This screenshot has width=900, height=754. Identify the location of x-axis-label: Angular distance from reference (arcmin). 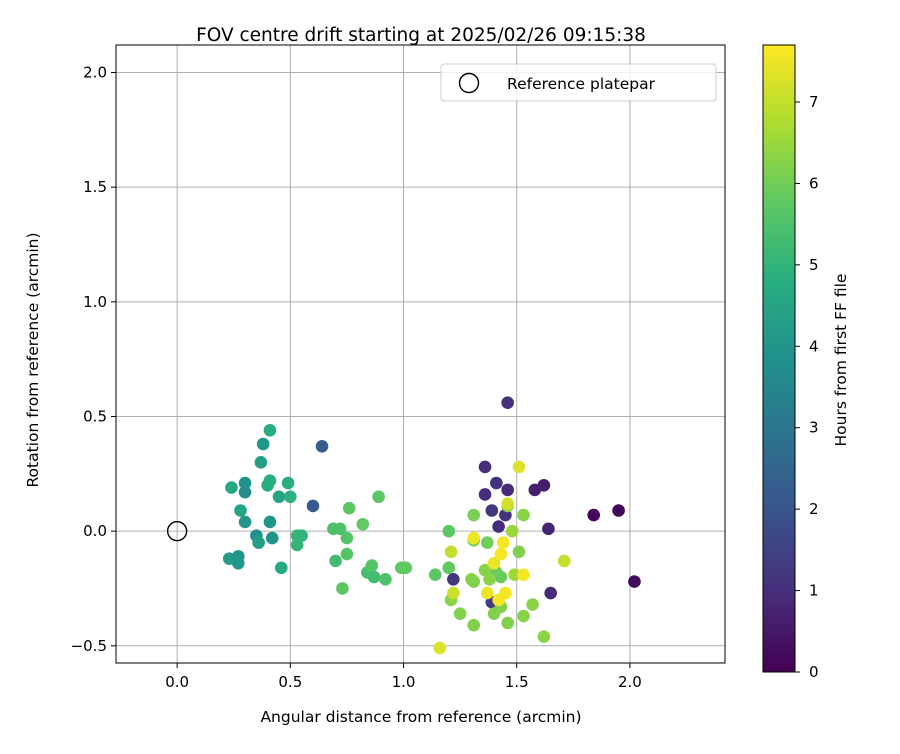
(420, 717).